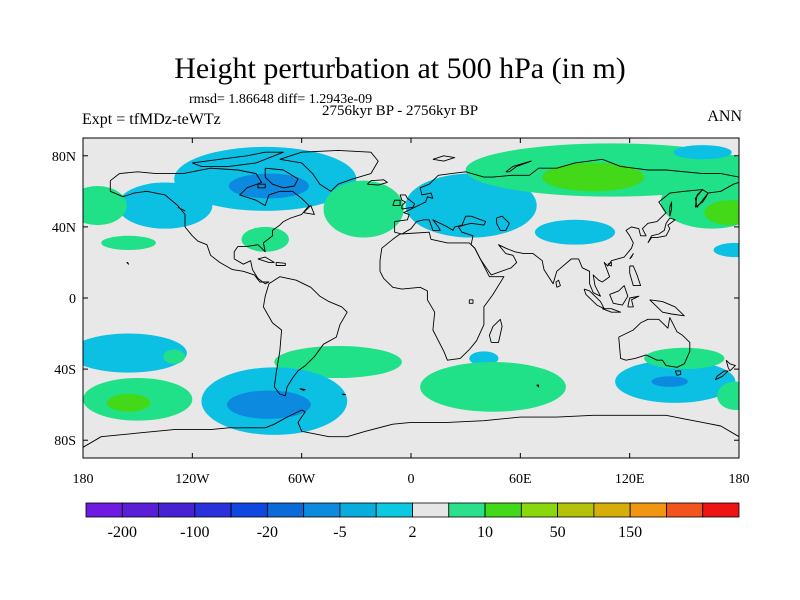  What do you see at coordinates (619, 295) in the screenshot?
I see `coastline-borneo` at bounding box center [619, 295].